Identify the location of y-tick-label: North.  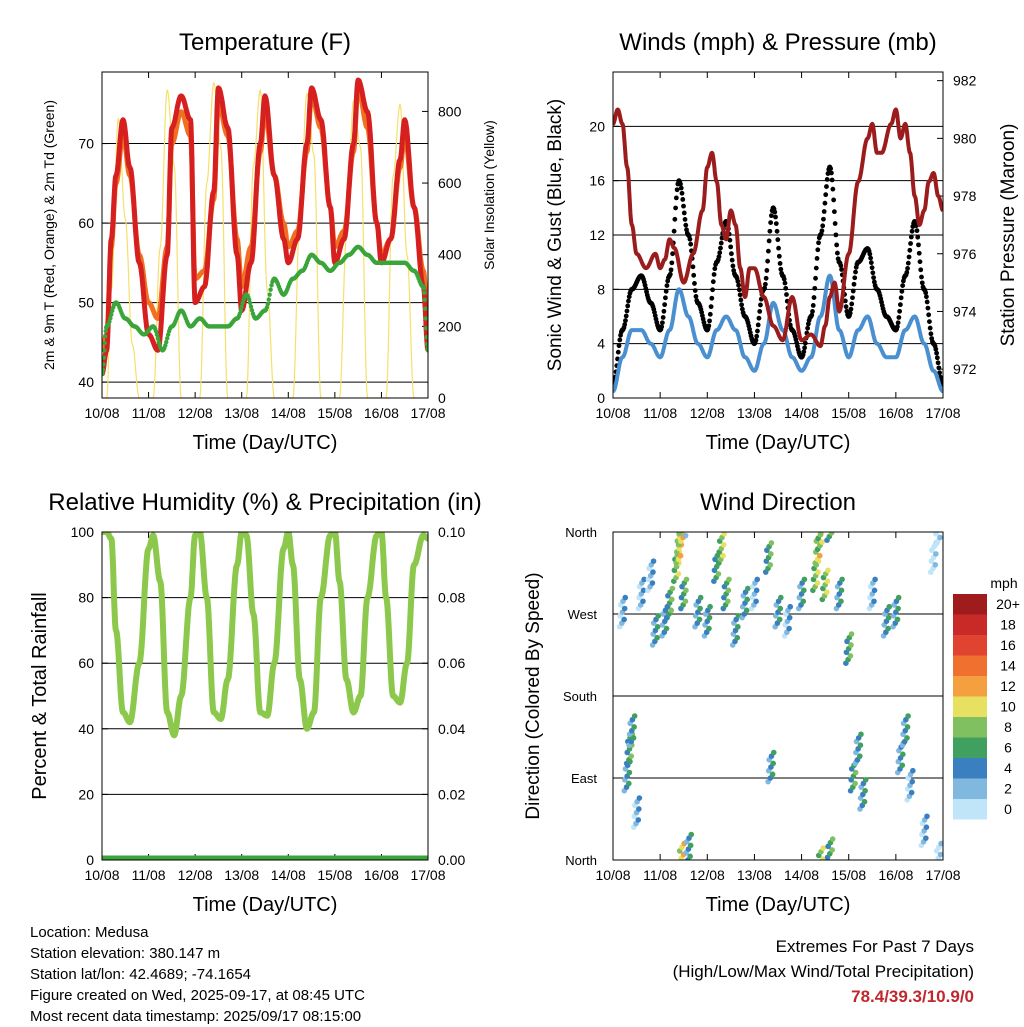
(581, 860).